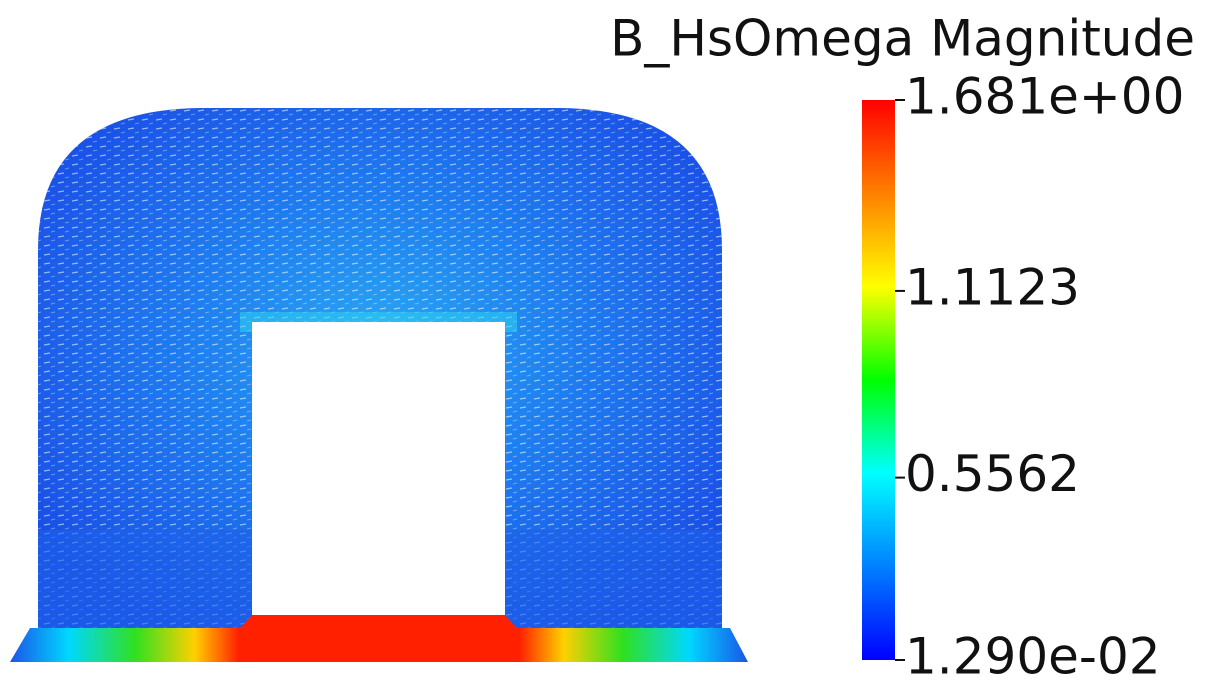 This screenshot has width=1207, height=682. Describe the element at coordinates (1033, 655) in the screenshot. I see `colorbar-tick-label: 1.290e-02` at that location.